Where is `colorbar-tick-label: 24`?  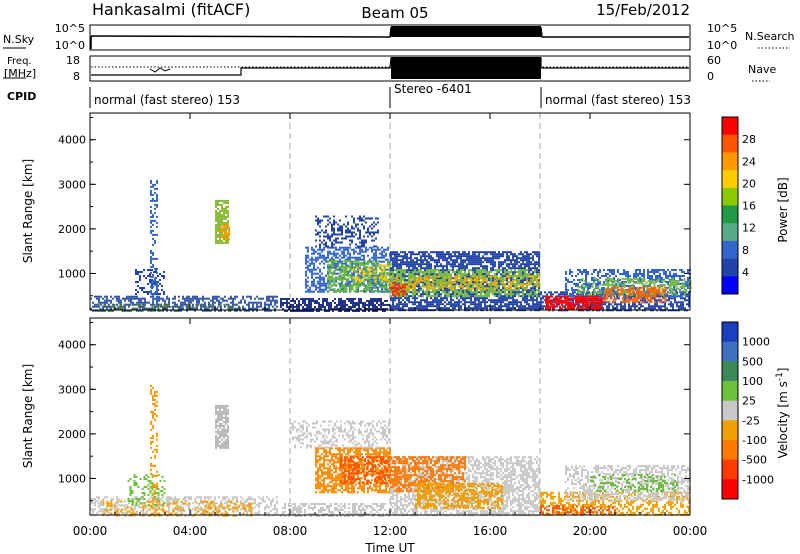
colorbar-tick-label: 24 is located at coordinates (749, 161).